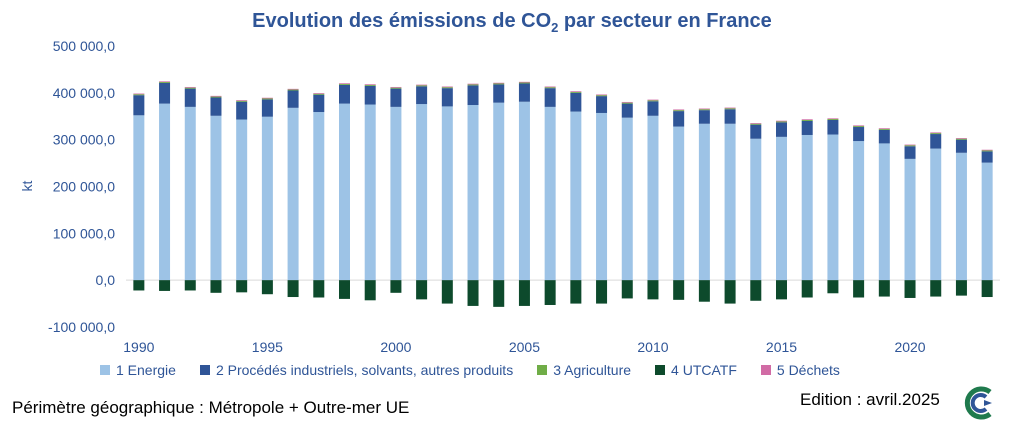 The image size is (1024, 421). What do you see at coordinates (961, 146) in the screenshot?
I see `bar-procedes-2022` at bounding box center [961, 146].